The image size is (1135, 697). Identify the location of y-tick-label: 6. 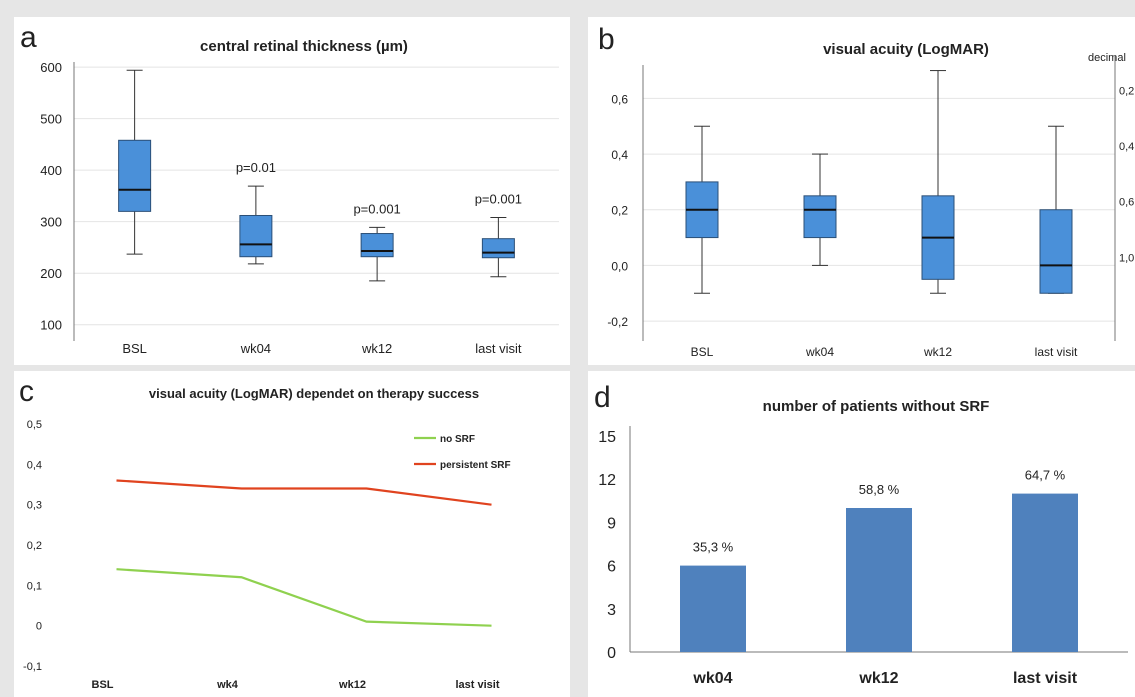
(611, 567).